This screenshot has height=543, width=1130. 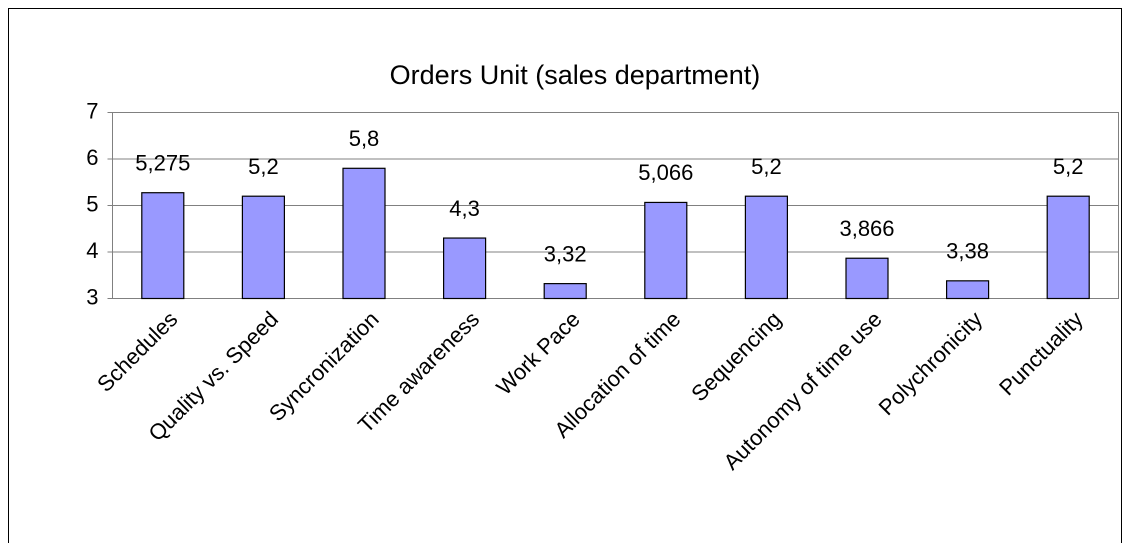 I want to click on data-label: 3,866, so click(x=866, y=228).